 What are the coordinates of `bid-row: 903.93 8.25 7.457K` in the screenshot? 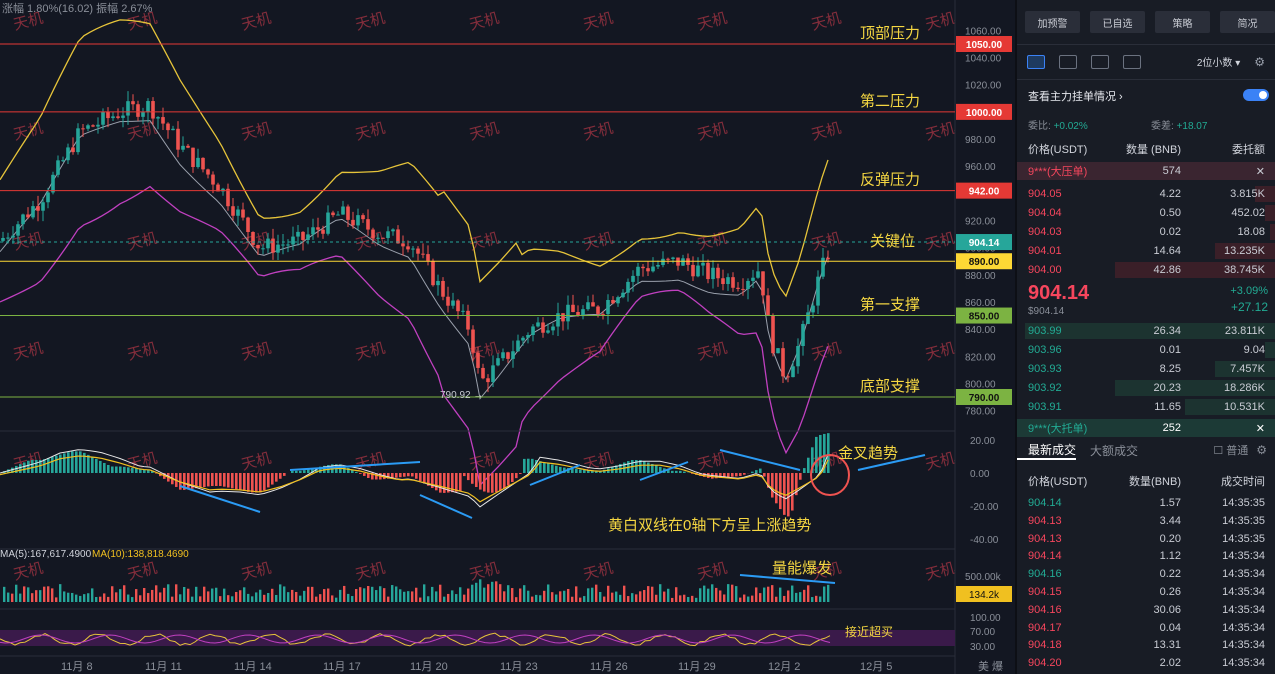 It's located at (1146, 369).